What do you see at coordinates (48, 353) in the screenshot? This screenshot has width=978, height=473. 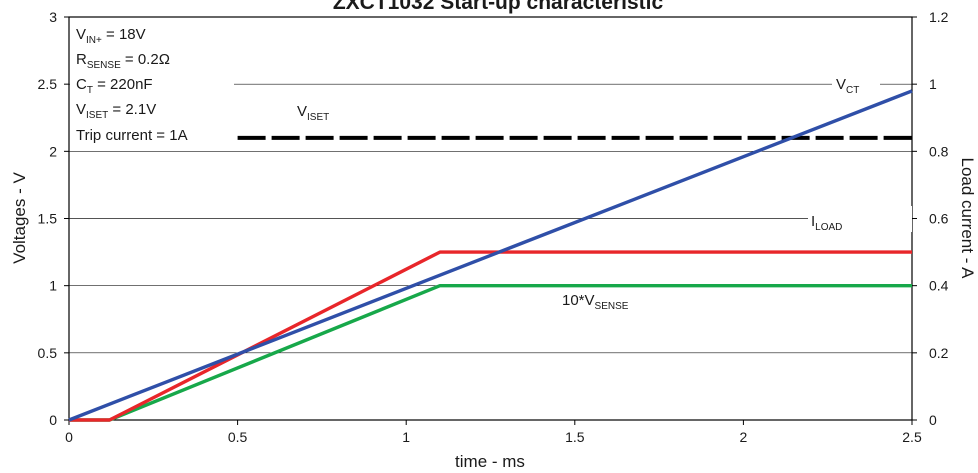 I see `y-tick-label: 0.5` at bounding box center [48, 353].